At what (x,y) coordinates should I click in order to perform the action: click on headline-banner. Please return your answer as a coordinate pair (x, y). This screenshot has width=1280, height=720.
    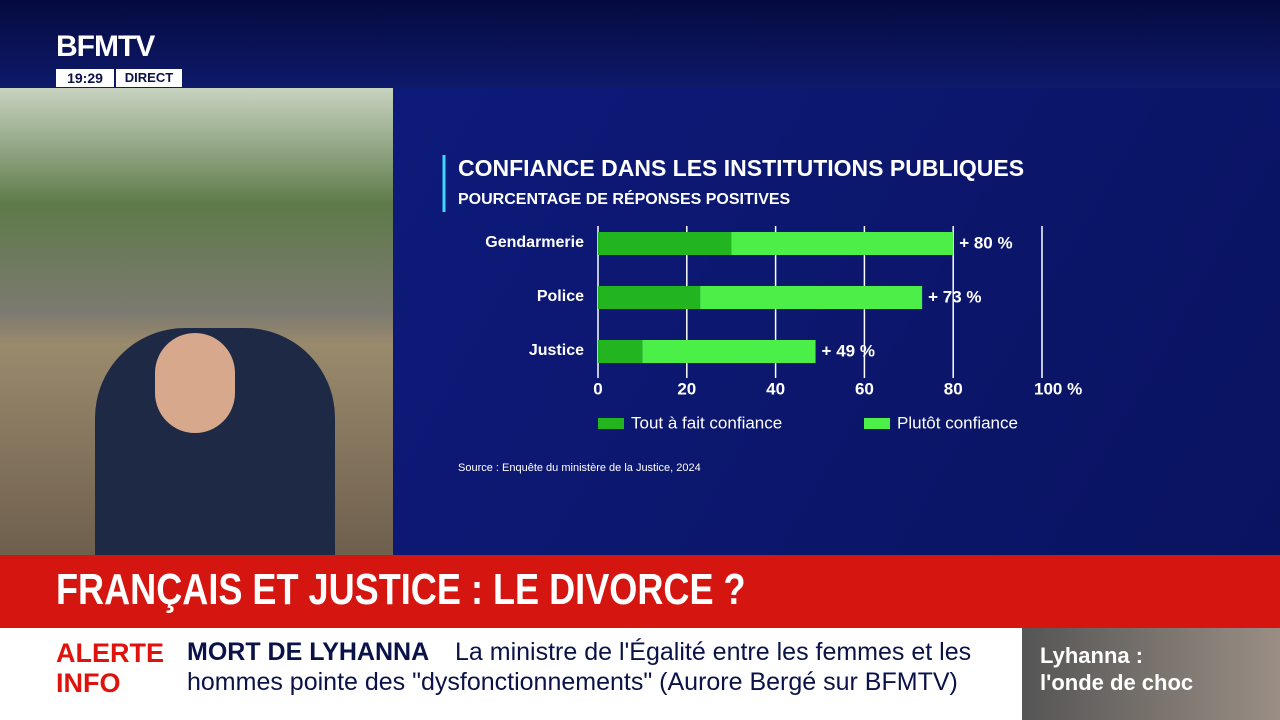
    Looking at the image, I should click on (640, 591).